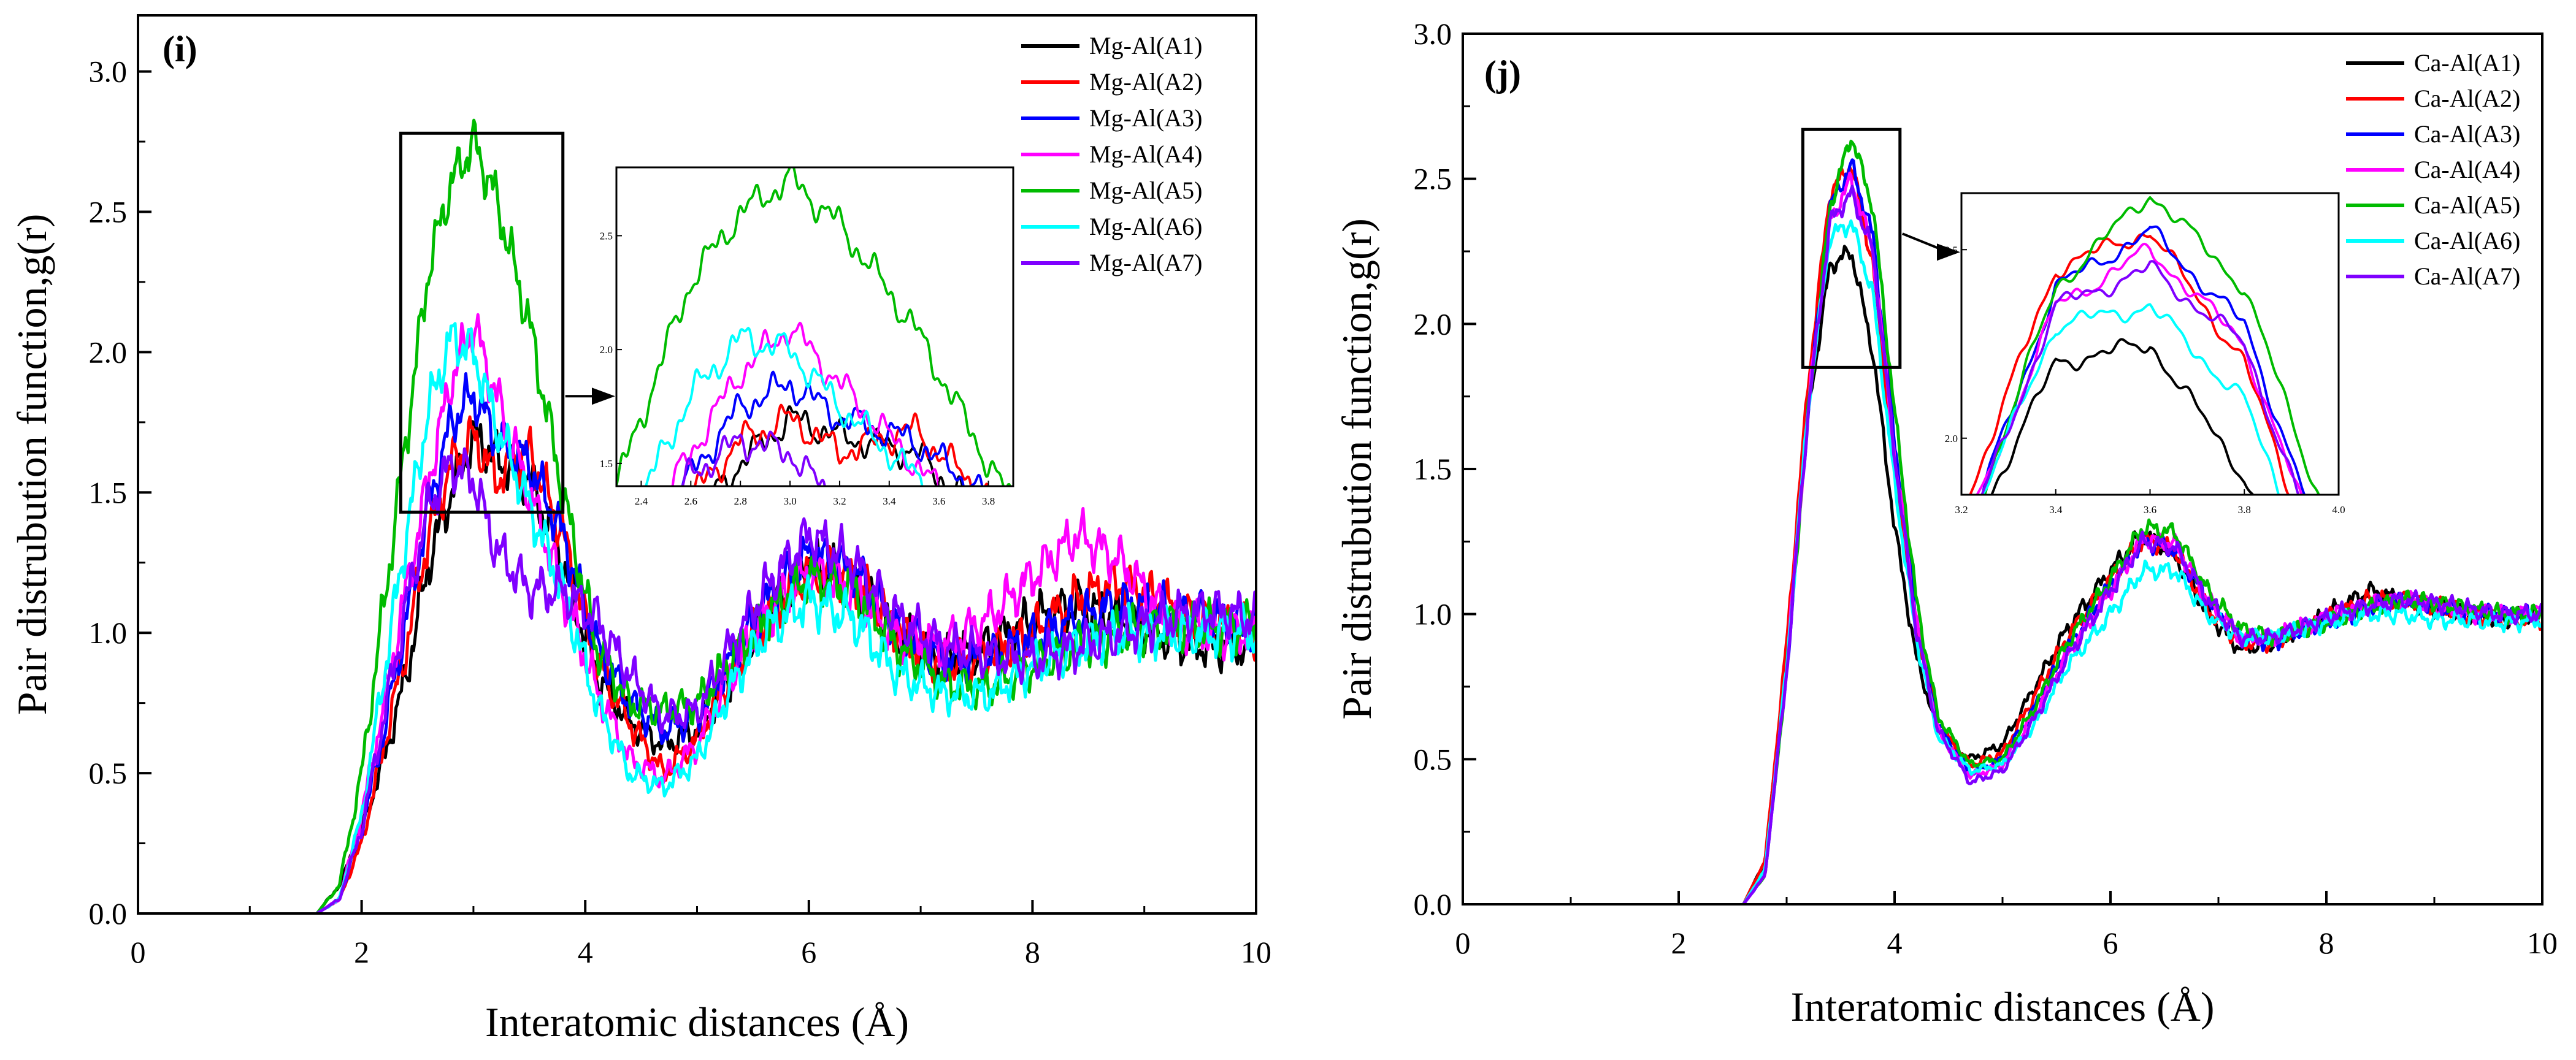 The image size is (2576, 1060). I want to click on legend-label: Mg-Al(A5), so click(1145, 190).